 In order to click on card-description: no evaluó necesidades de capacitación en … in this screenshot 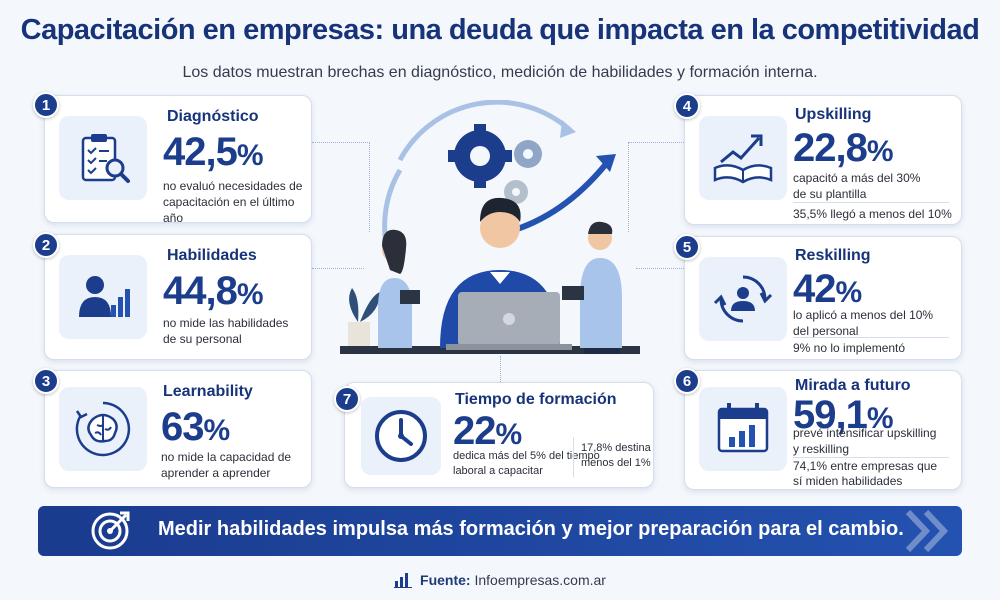, I will do `click(233, 202)`.